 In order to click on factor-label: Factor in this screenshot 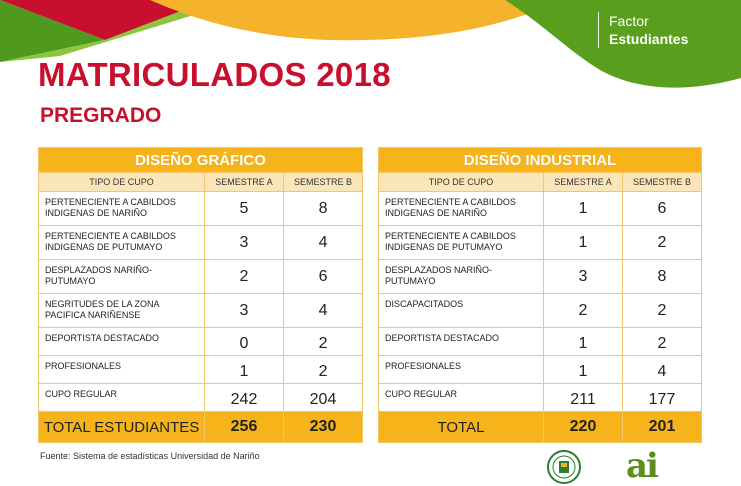, I will do `click(629, 21)`.